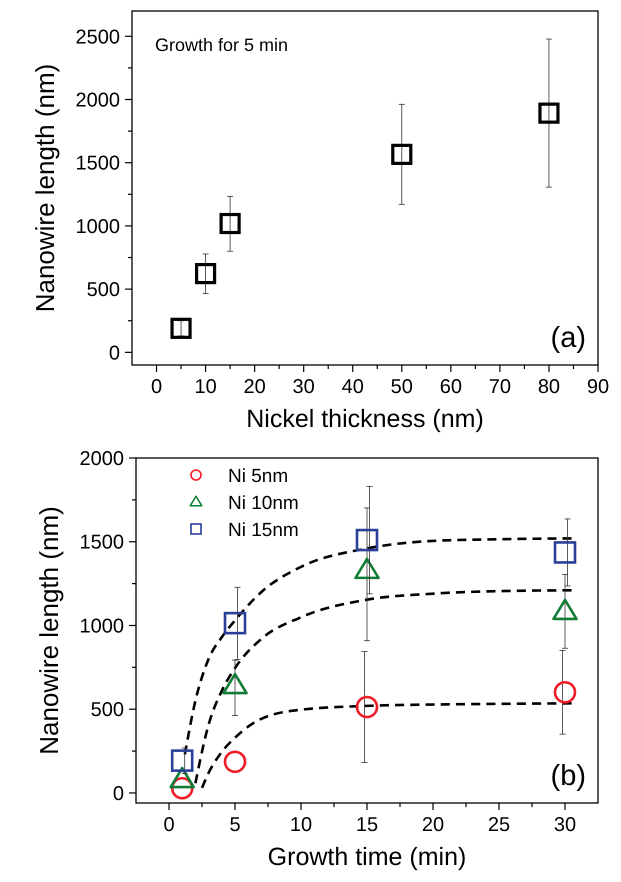 The image size is (621, 882). I want to click on legend-label: Ni 10nm, so click(263, 503).